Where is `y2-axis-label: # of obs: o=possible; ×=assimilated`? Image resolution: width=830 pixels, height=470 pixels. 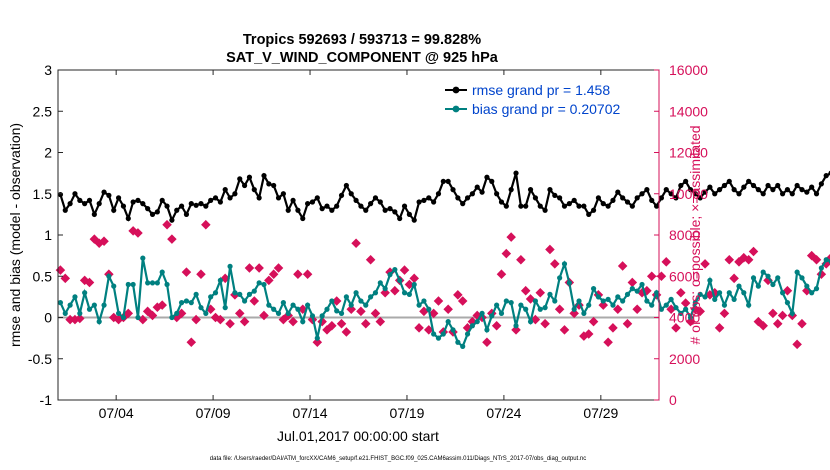
y2-axis-label: # of obs: o=possible; ×=assimilated is located at coordinates (695, 234).